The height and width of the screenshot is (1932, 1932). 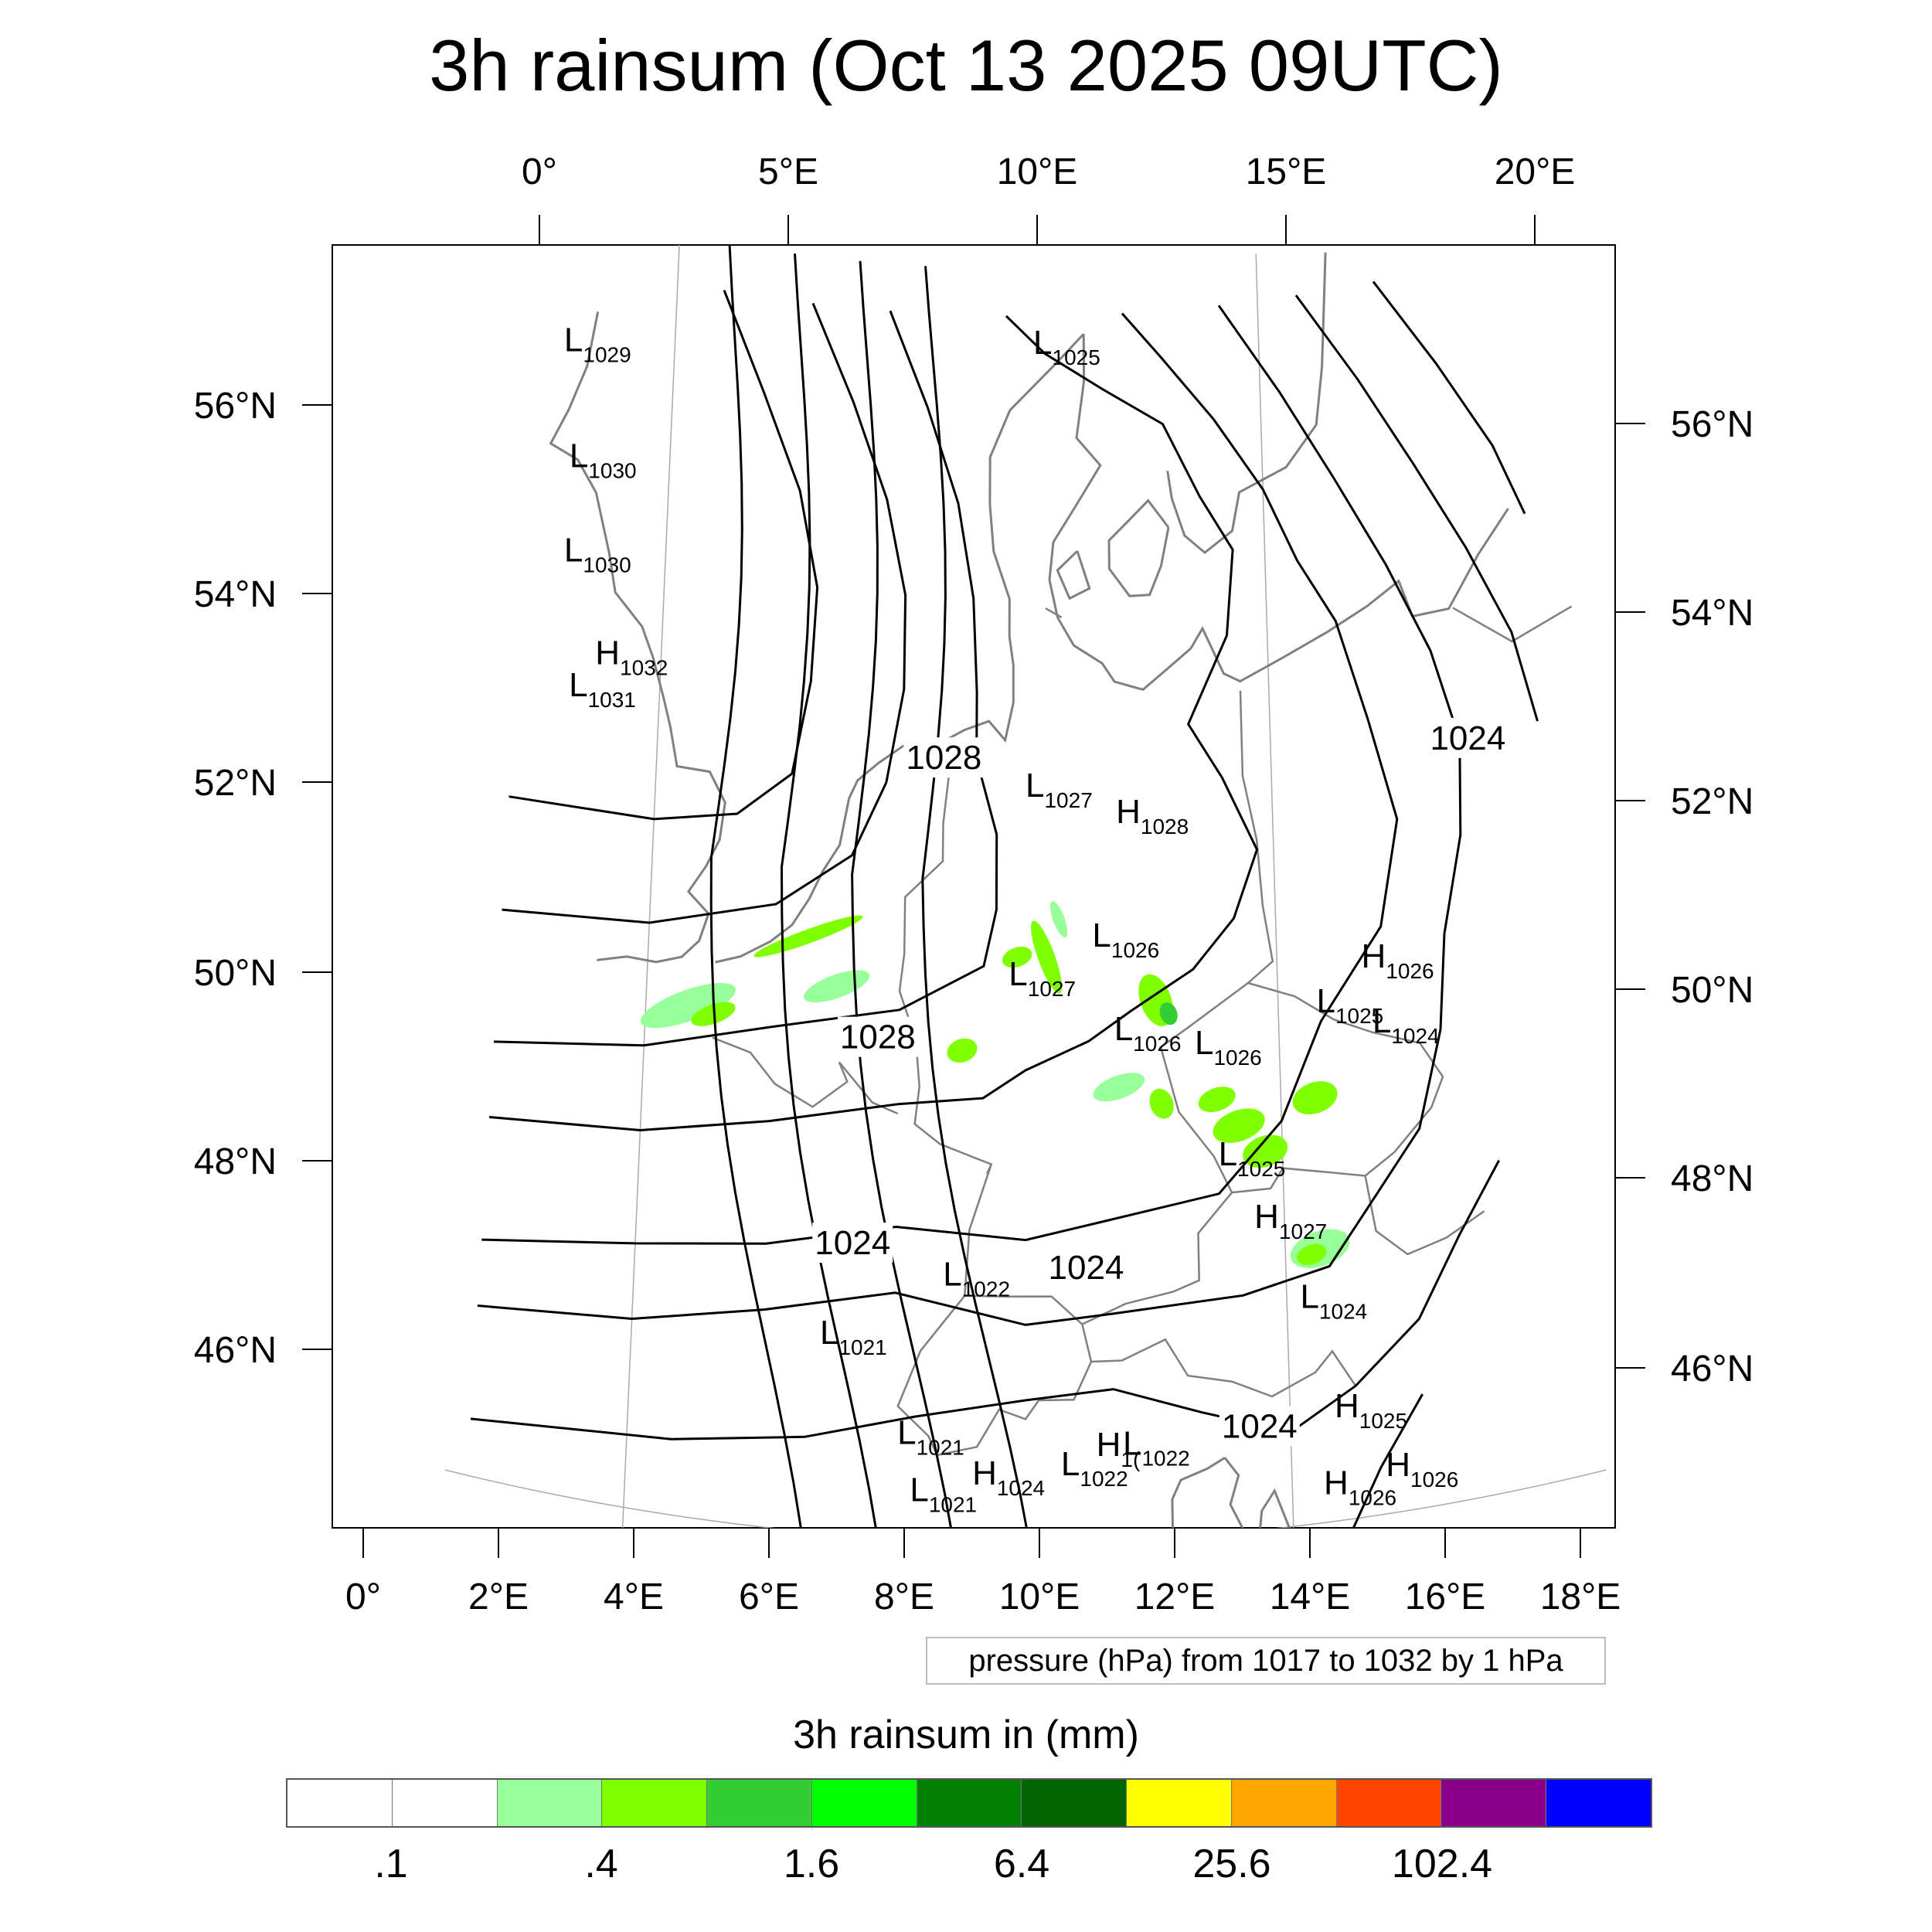 What do you see at coordinates (236, 407) in the screenshot?
I see `left-axis-label: 56°N` at bounding box center [236, 407].